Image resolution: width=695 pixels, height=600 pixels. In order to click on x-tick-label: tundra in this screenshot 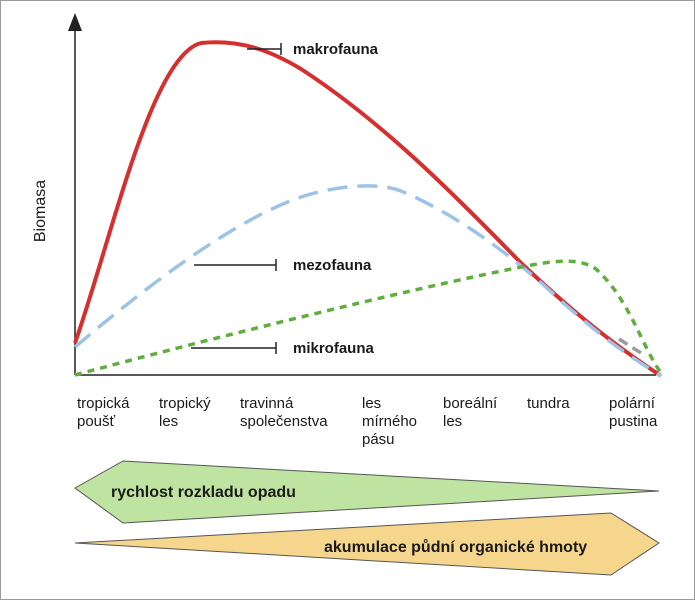, I will do `click(548, 404)`.